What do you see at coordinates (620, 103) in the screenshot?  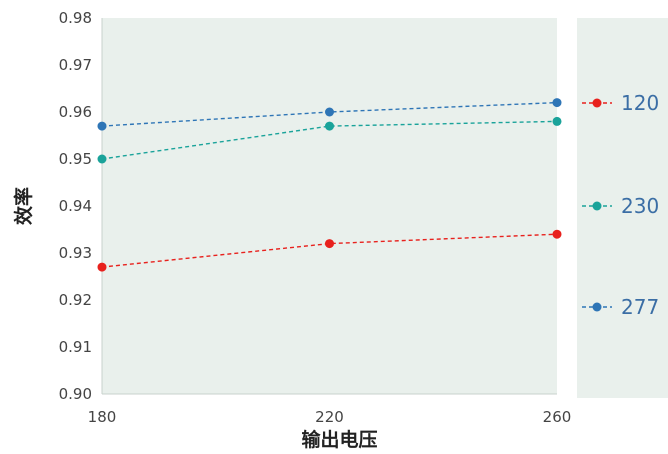 I see `legend-entry-120: 120` at bounding box center [620, 103].